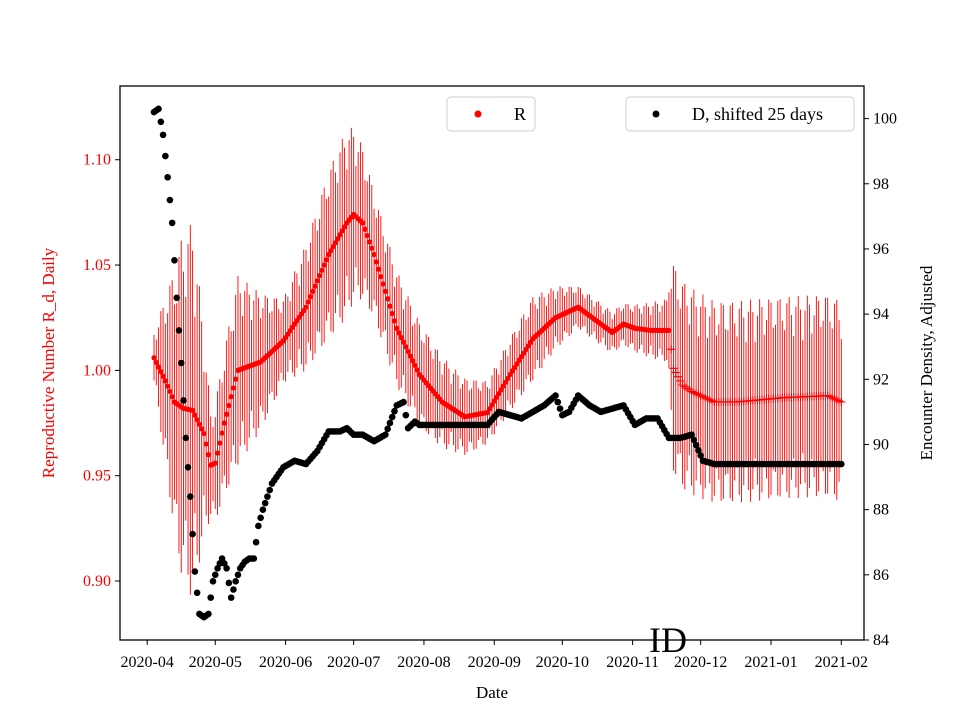 This screenshot has height=720, width=960. What do you see at coordinates (520, 114) in the screenshot?
I see `legend-r-label: R` at bounding box center [520, 114].